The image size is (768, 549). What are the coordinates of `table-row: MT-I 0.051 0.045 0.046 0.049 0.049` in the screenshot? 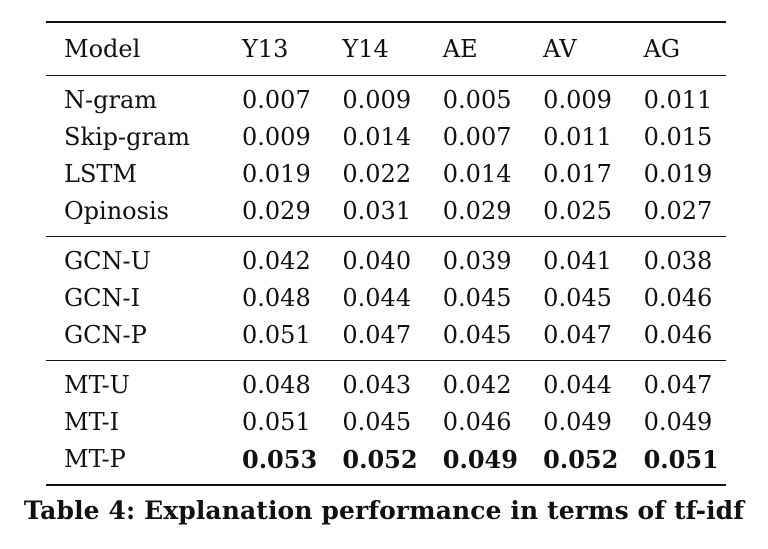 It's located at (386, 422).